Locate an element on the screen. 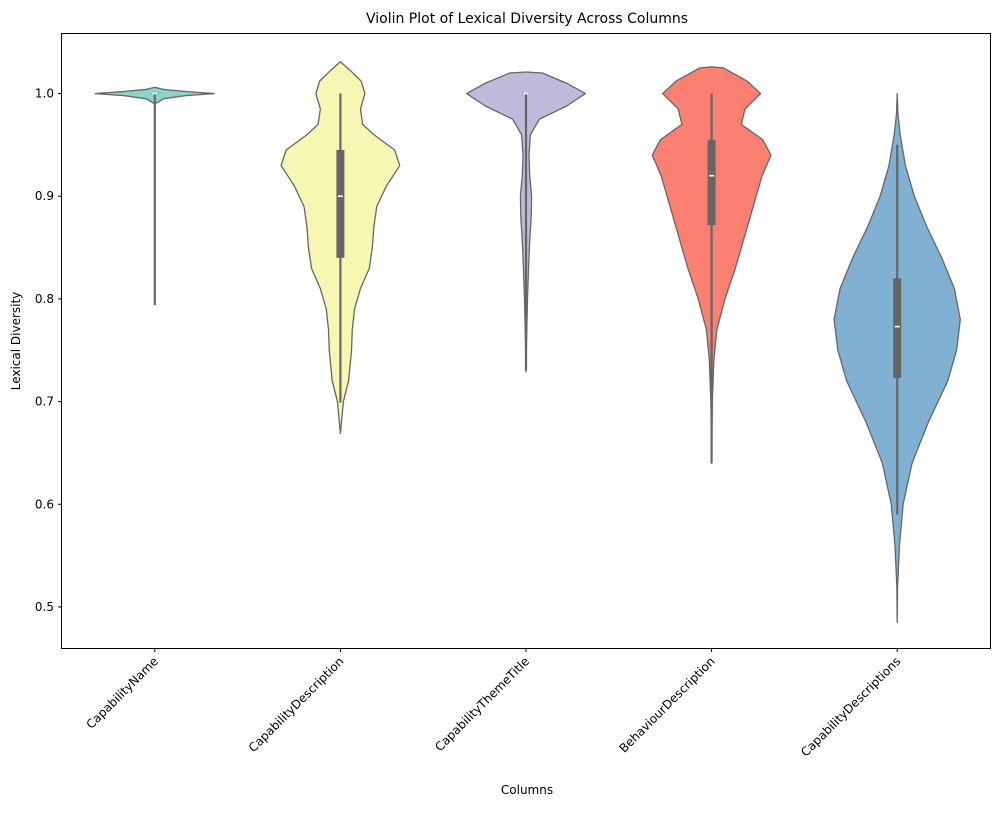 Image resolution: width=1001 pixels, height=813 pixels. y-axis-title: Lexical Diversity is located at coordinates (16, 341).